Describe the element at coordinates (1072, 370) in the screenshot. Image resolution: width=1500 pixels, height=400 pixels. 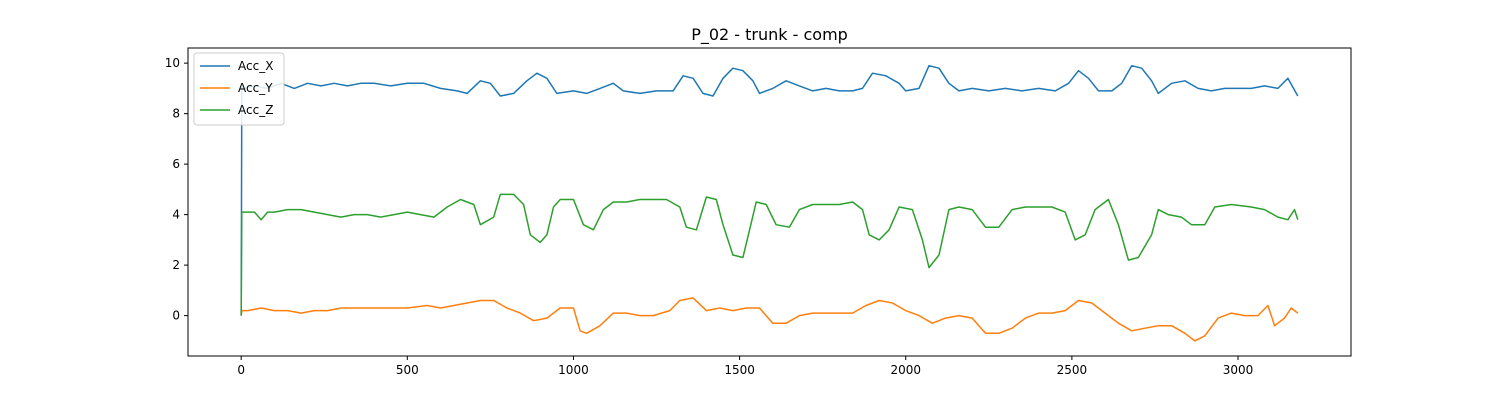
I see `x-tick-label: 2500` at that location.